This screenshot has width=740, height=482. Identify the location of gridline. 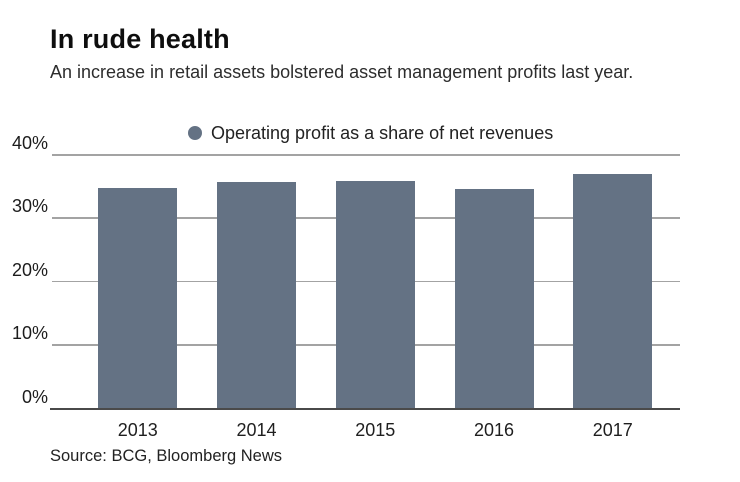
(366, 155).